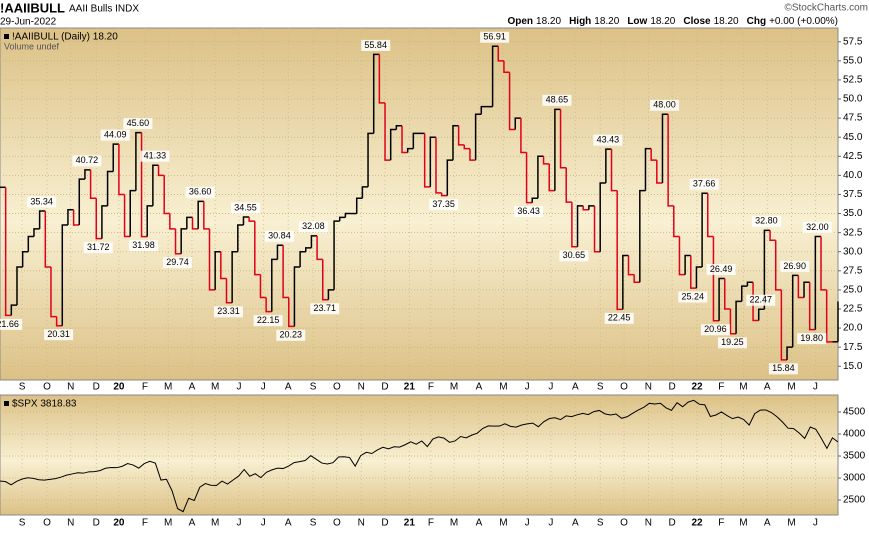 This screenshot has width=869, height=533. Describe the element at coordinates (697, 21) in the screenshot. I see `ohlc-label: Close` at that location.